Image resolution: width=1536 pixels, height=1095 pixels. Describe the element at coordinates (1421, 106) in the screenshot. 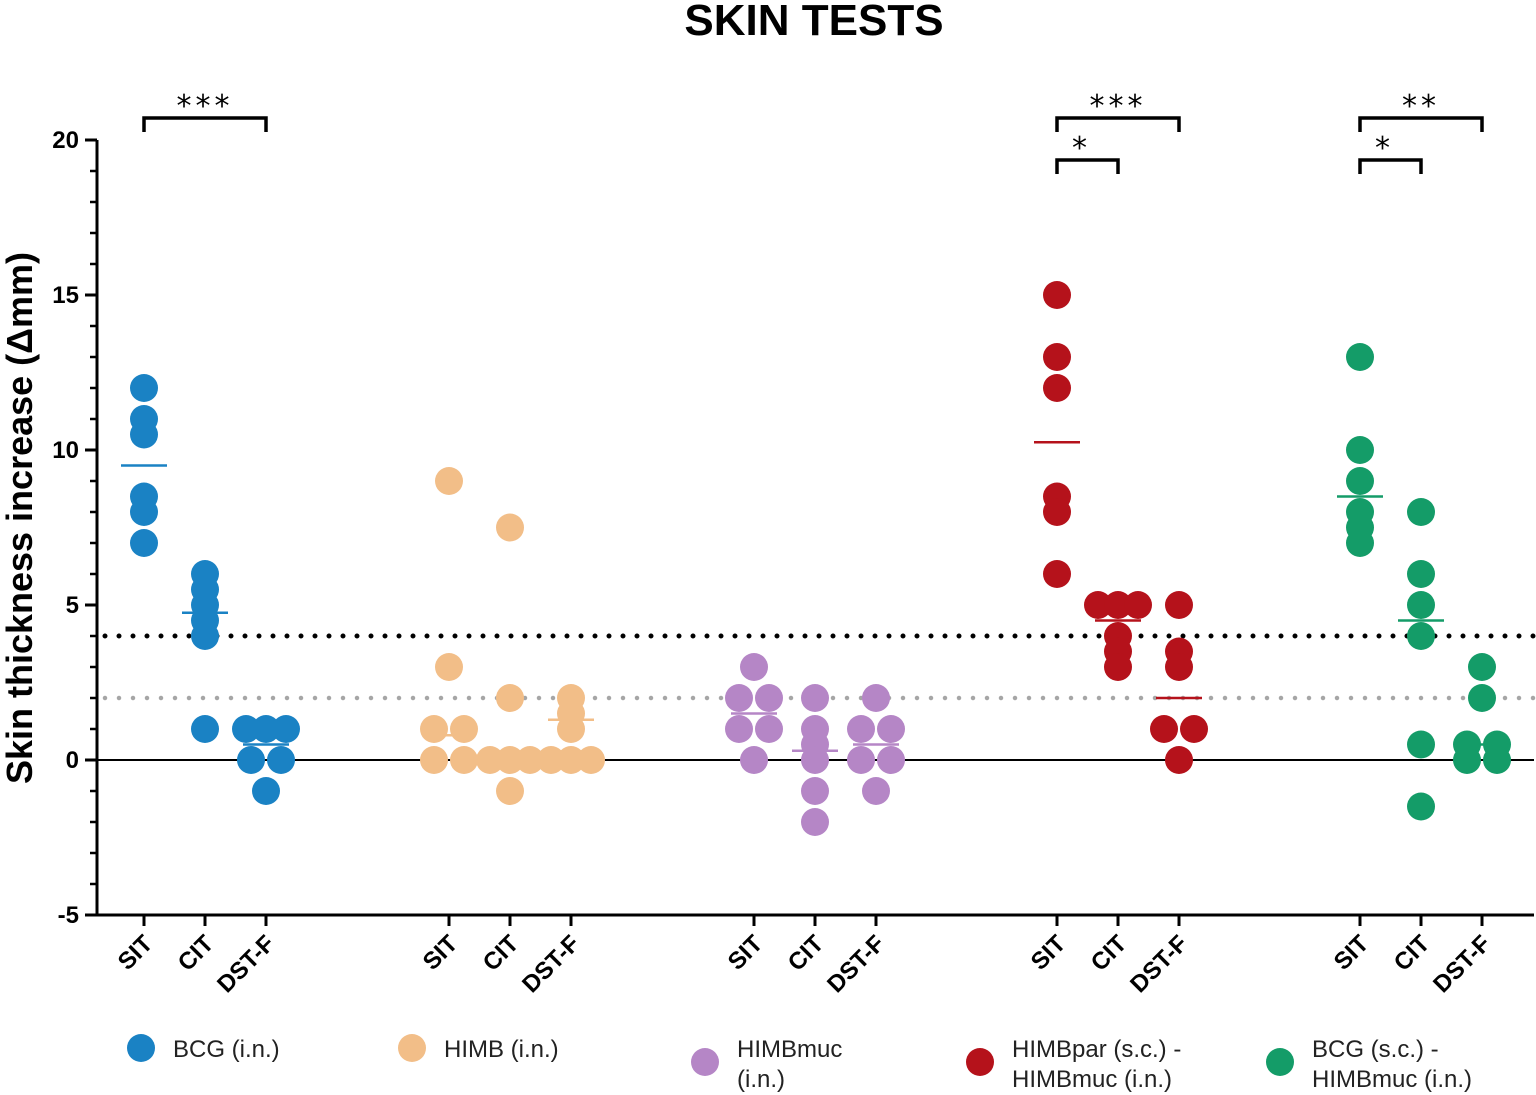

I see `significance-label: **` at that location.